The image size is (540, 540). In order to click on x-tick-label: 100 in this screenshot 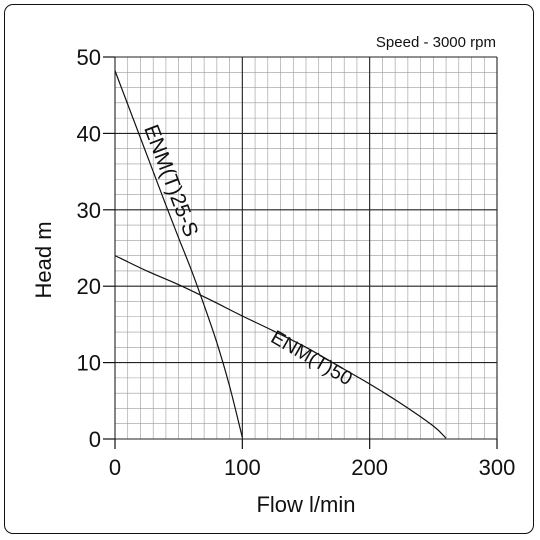, I will do `click(242, 467)`.